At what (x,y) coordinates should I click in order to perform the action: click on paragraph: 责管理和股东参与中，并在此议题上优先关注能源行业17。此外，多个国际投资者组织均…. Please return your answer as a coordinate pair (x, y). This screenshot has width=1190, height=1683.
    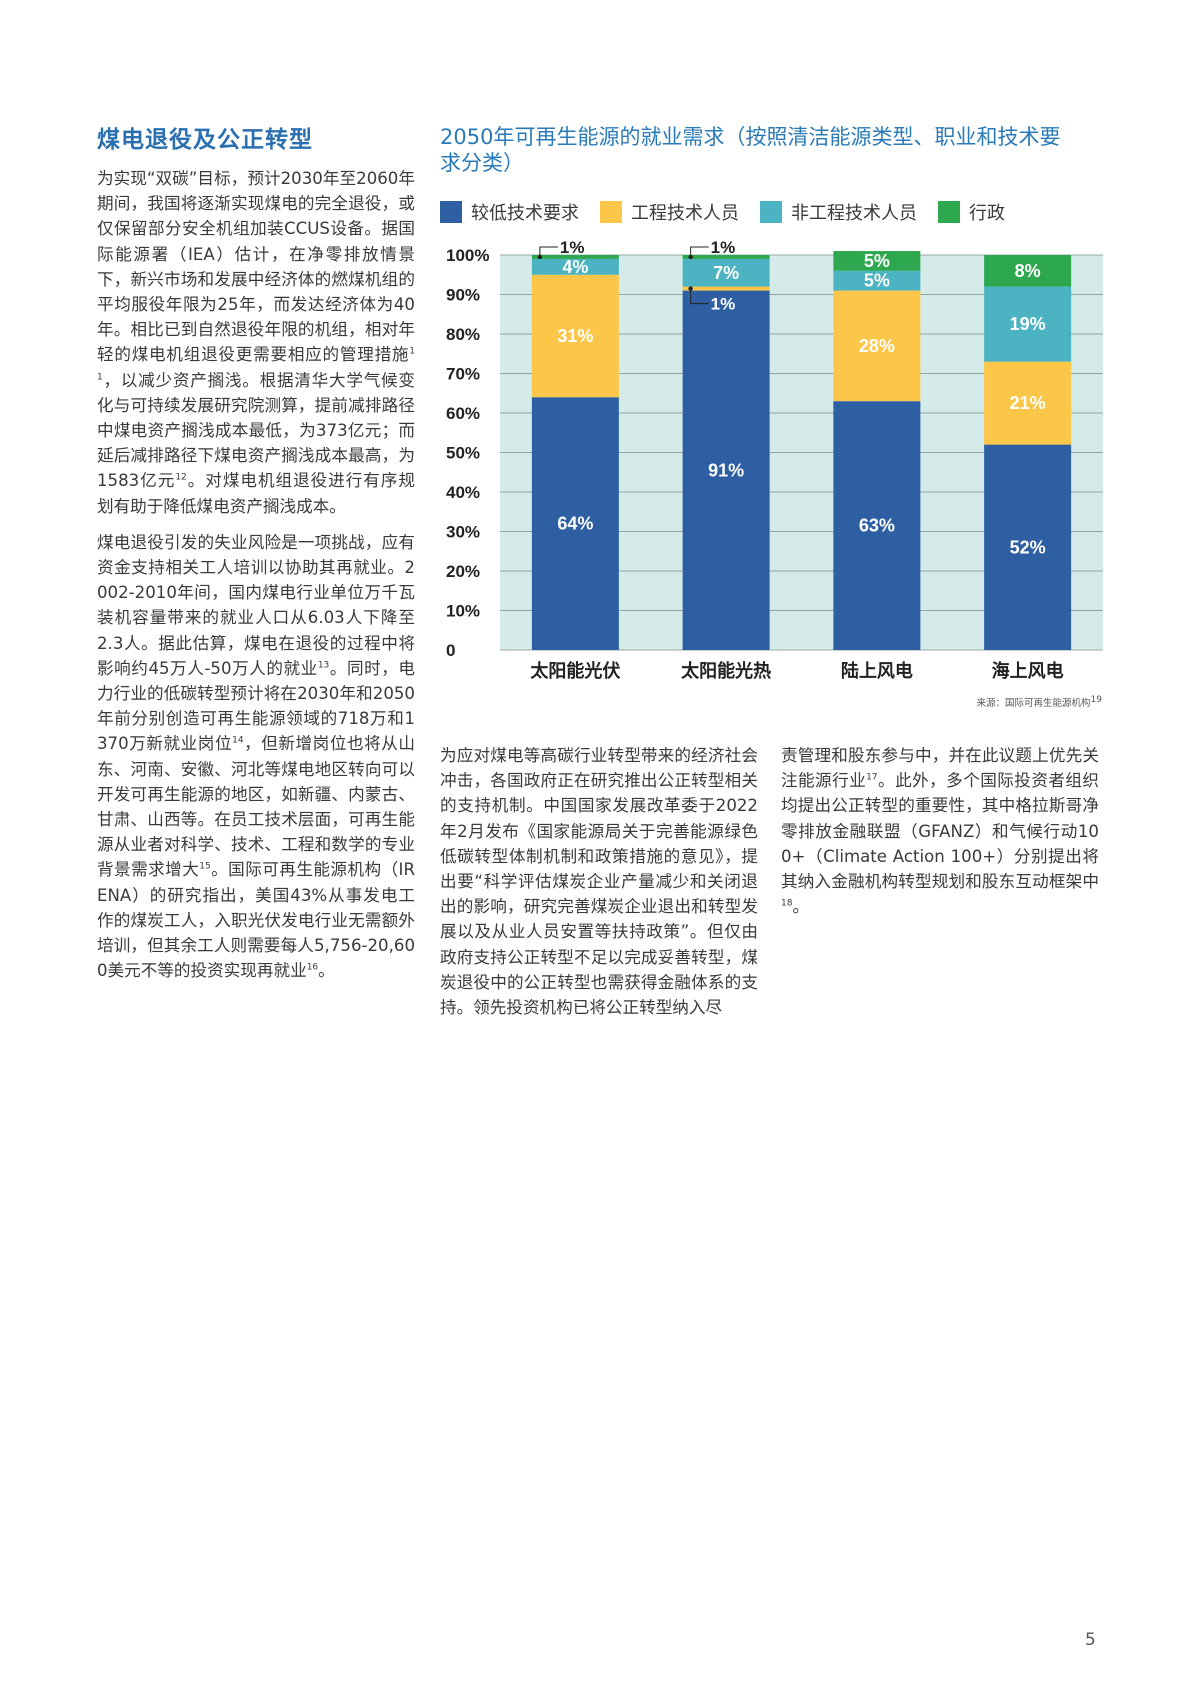
    Looking at the image, I should click on (940, 831).